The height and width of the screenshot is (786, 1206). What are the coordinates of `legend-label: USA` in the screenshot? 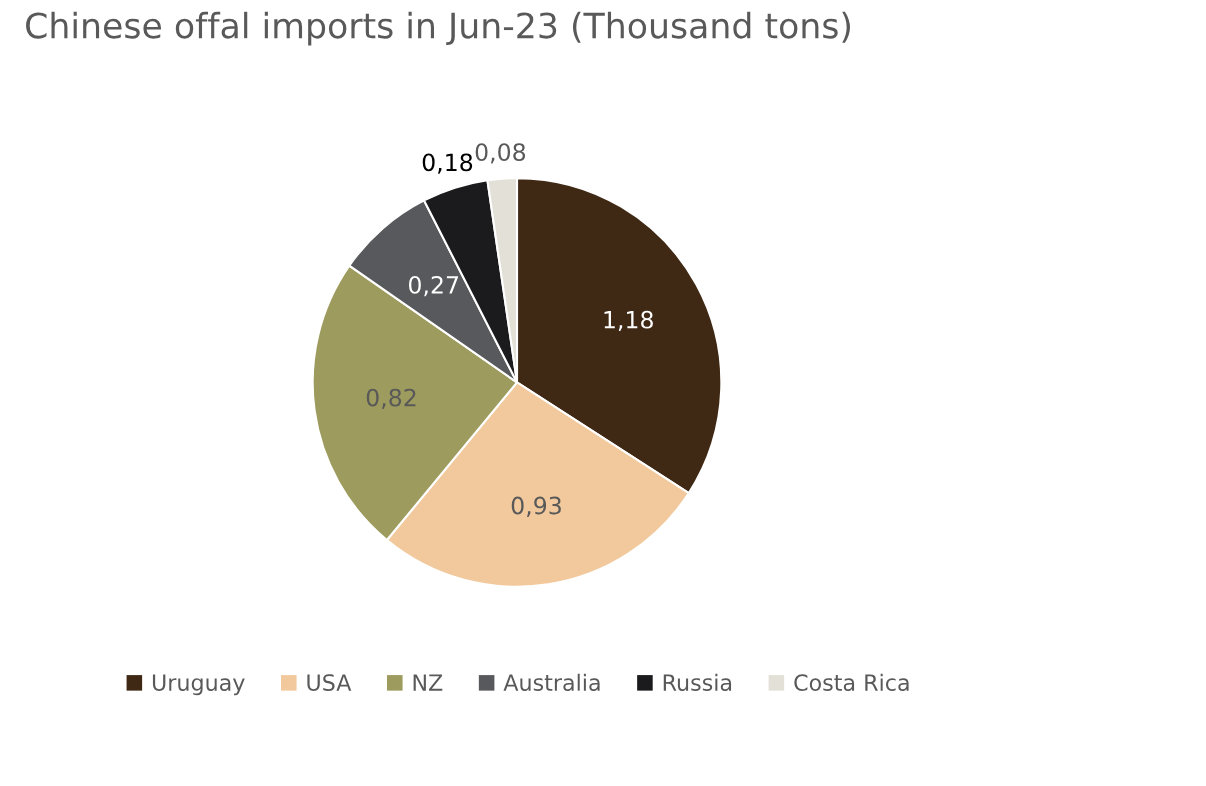 It's located at (329, 682).